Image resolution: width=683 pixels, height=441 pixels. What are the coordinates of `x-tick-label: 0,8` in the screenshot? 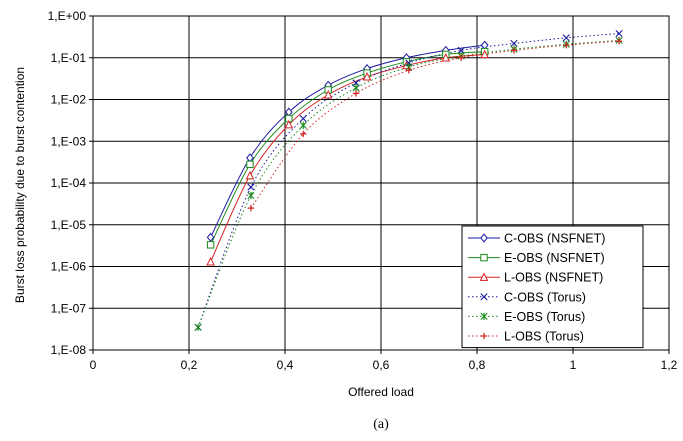 It's located at (477, 365).